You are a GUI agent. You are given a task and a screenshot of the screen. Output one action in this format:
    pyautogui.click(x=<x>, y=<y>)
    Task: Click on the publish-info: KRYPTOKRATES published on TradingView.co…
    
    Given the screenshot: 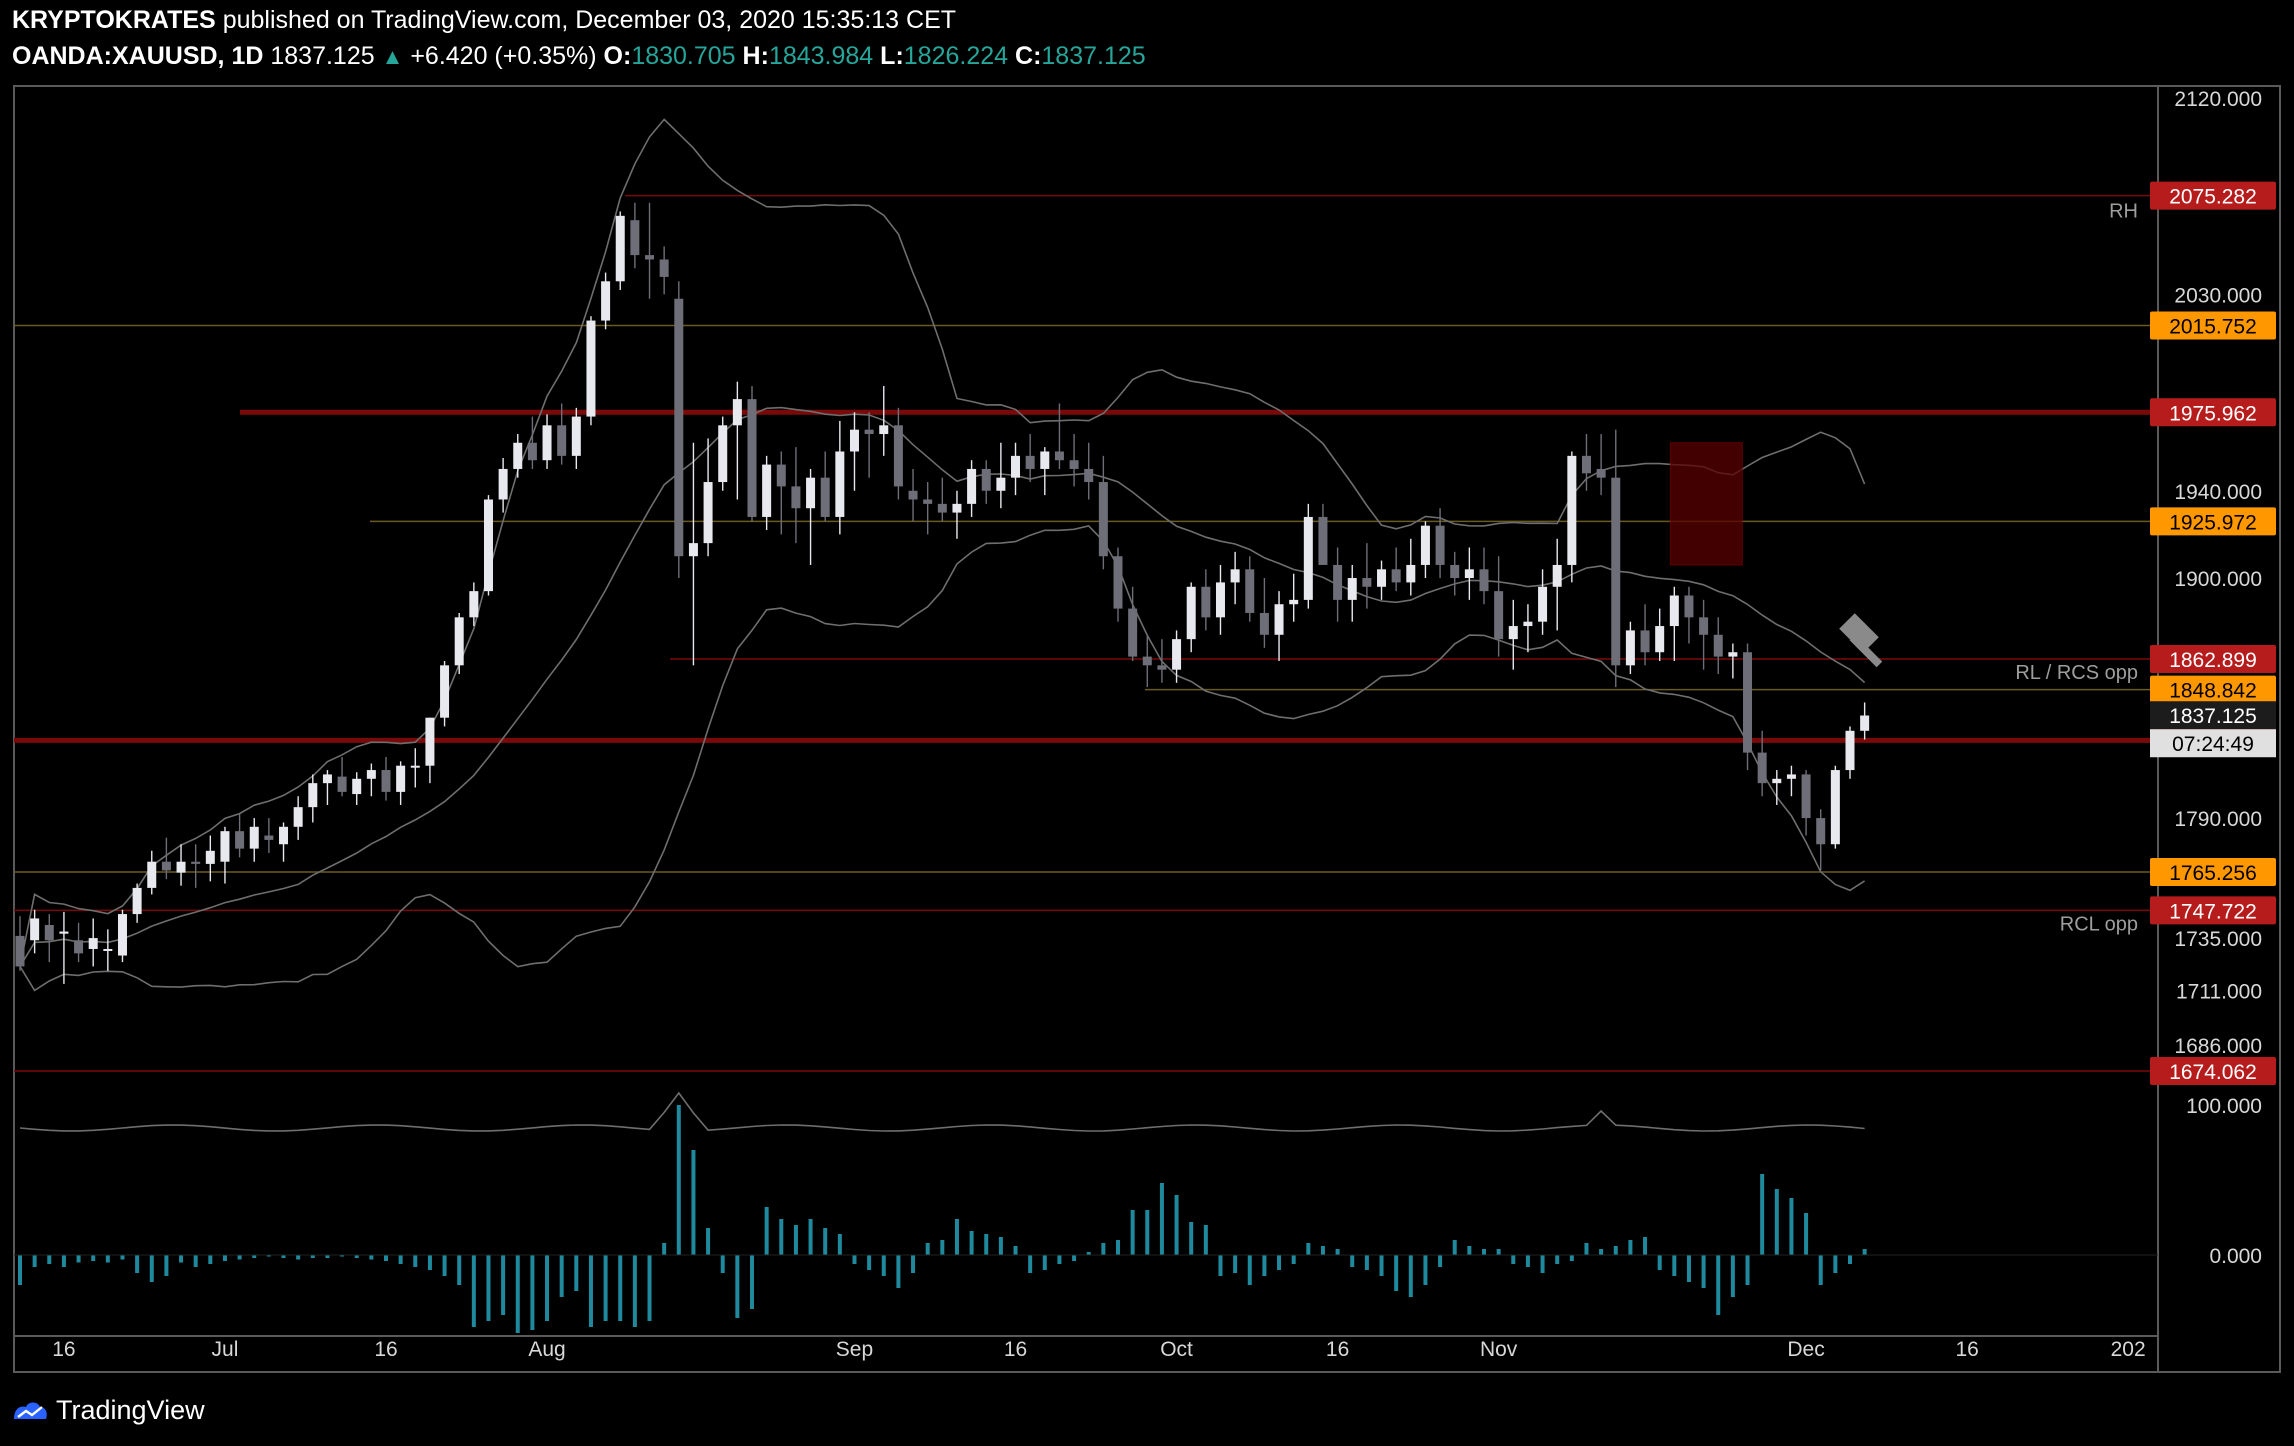 What is the action you would take?
    pyautogui.click(x=484, y=20)
    